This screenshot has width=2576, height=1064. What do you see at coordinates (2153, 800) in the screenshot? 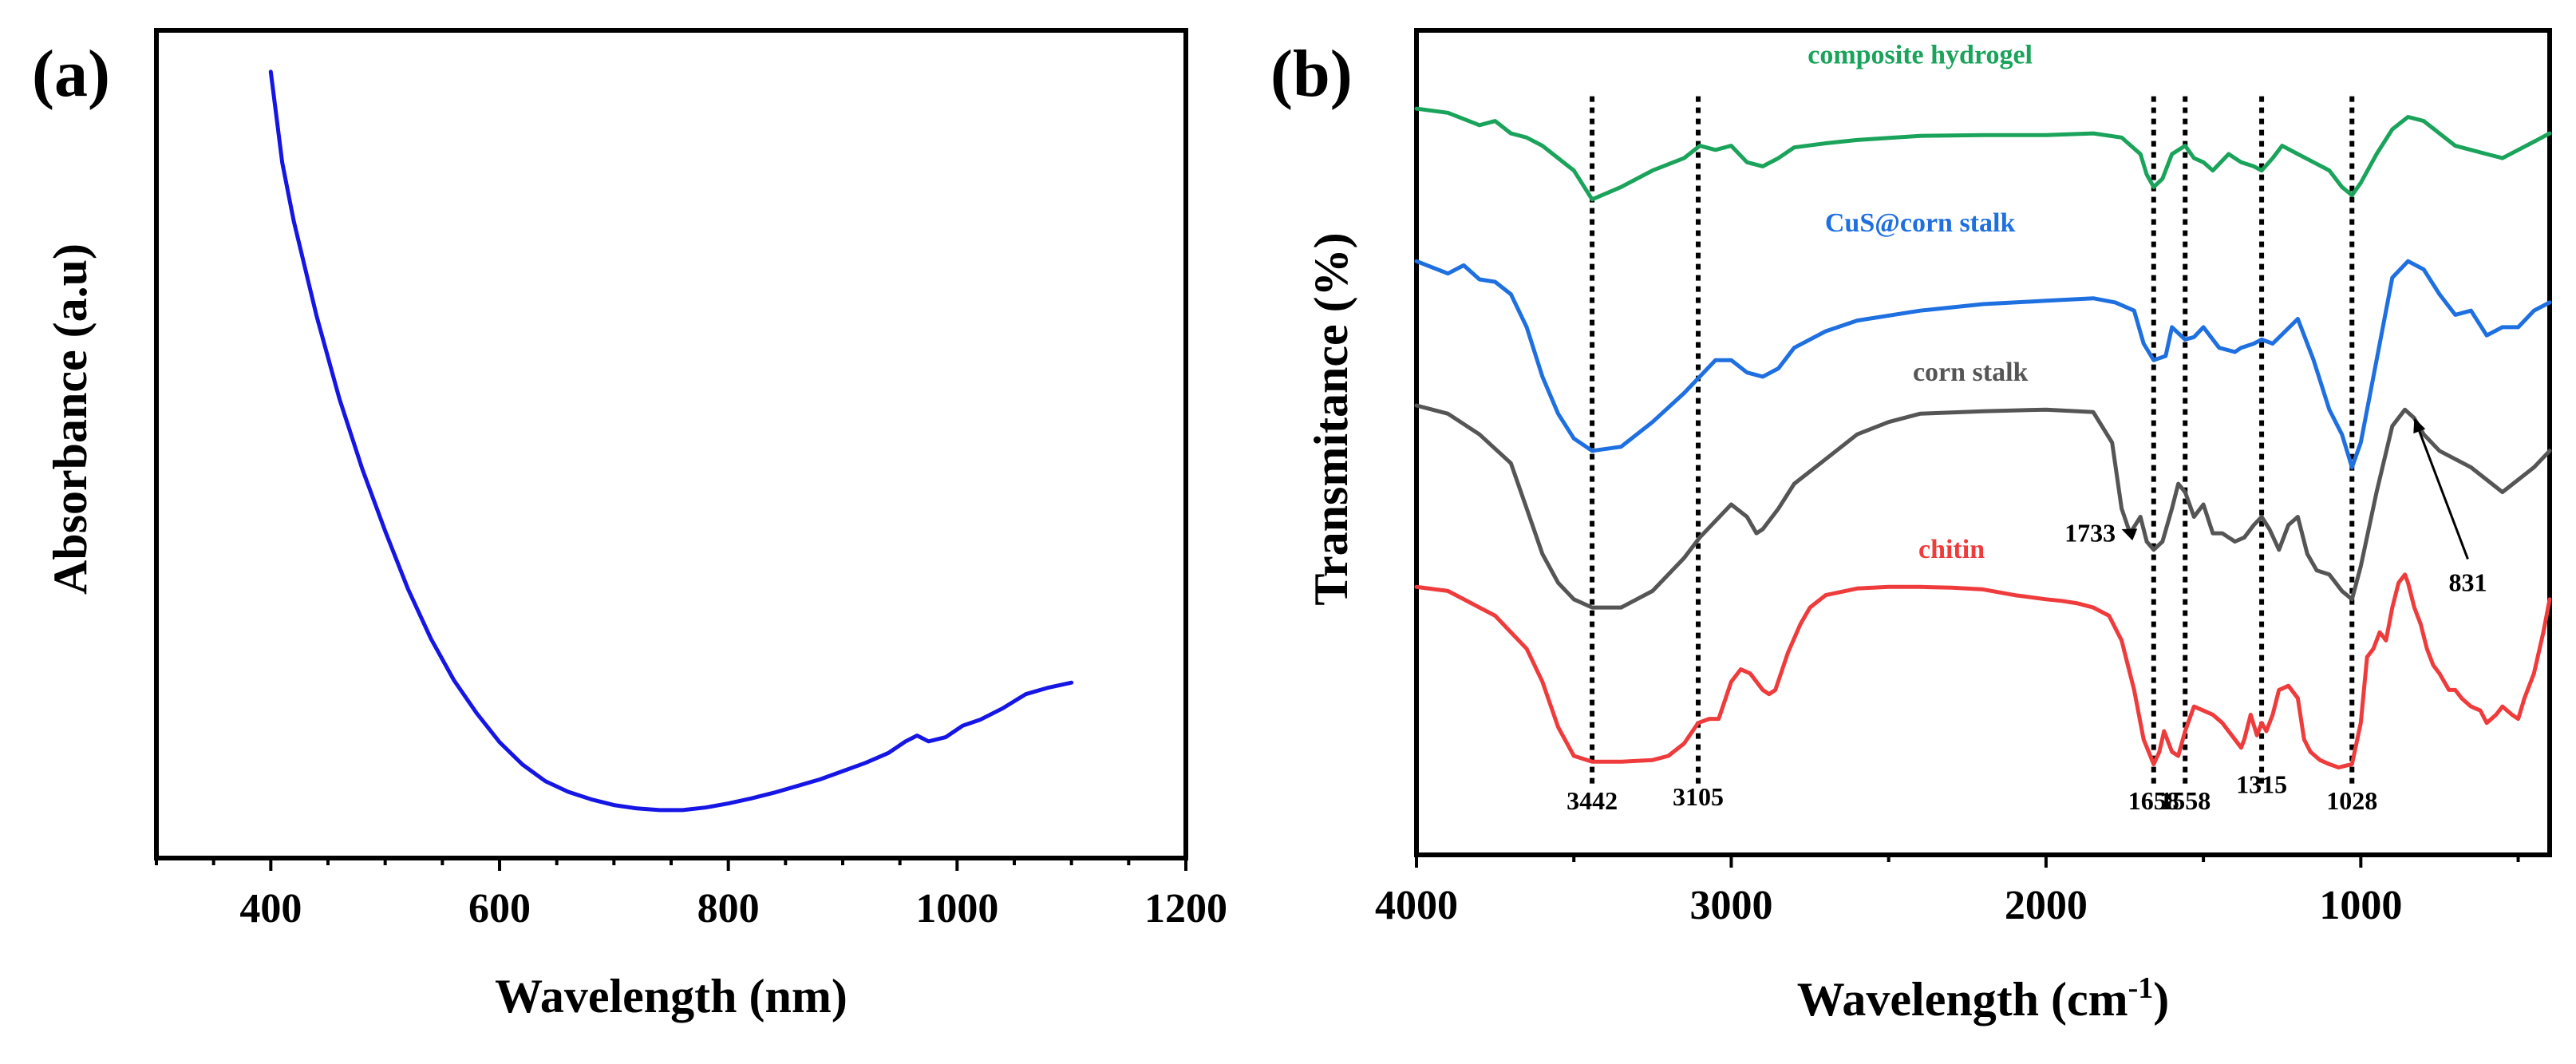
I see `peak-label-1658: 1658` at bounding box center [2153, 800].